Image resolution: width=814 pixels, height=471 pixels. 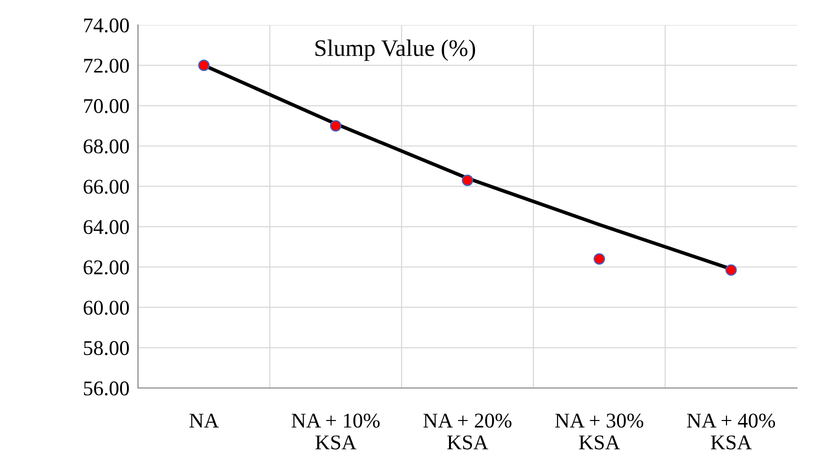 I want to click on y-tick-label: 68.00, so click(x=106, y=146).